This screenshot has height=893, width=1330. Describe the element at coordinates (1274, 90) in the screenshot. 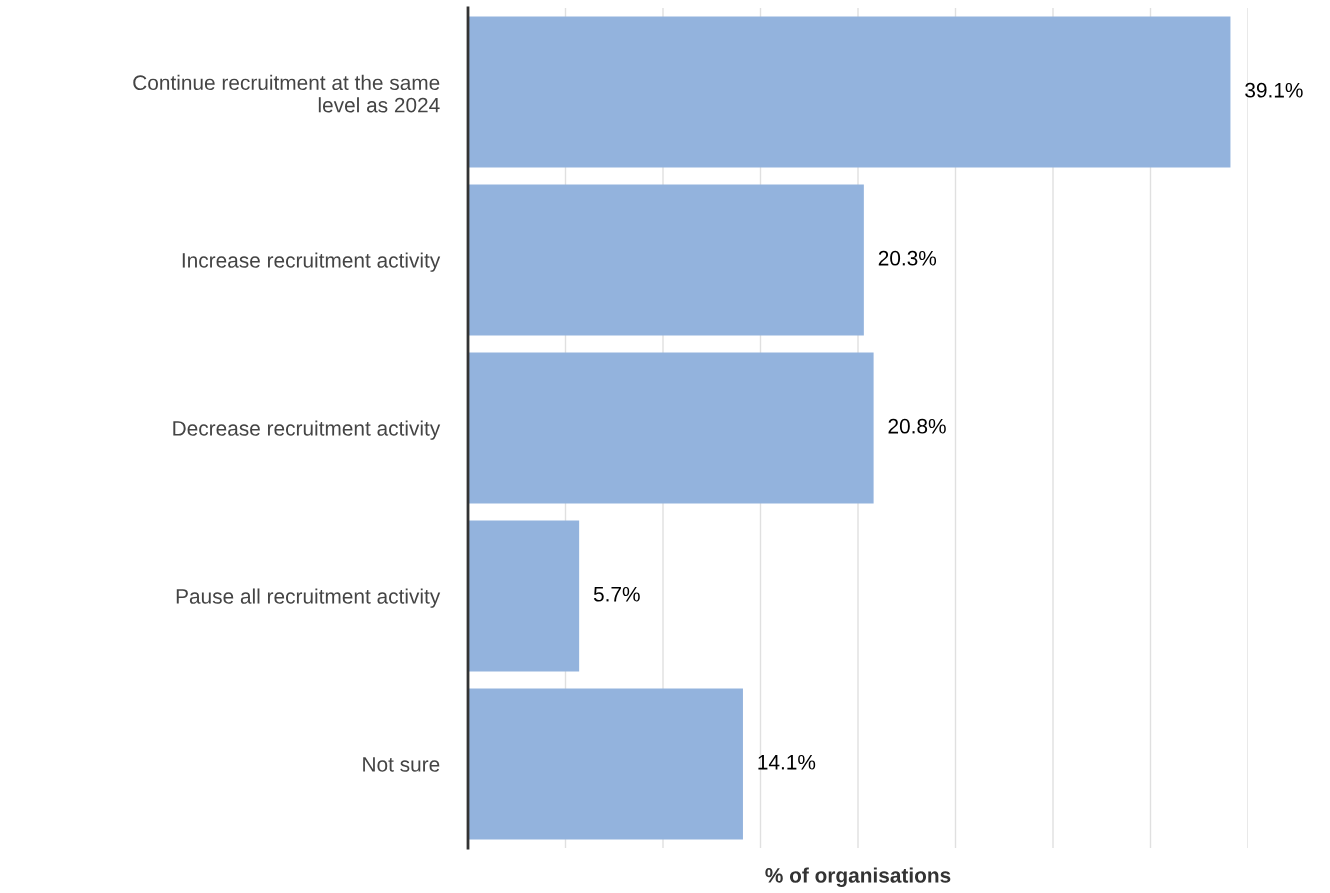

I see `data-label: 39.1%` at that location.